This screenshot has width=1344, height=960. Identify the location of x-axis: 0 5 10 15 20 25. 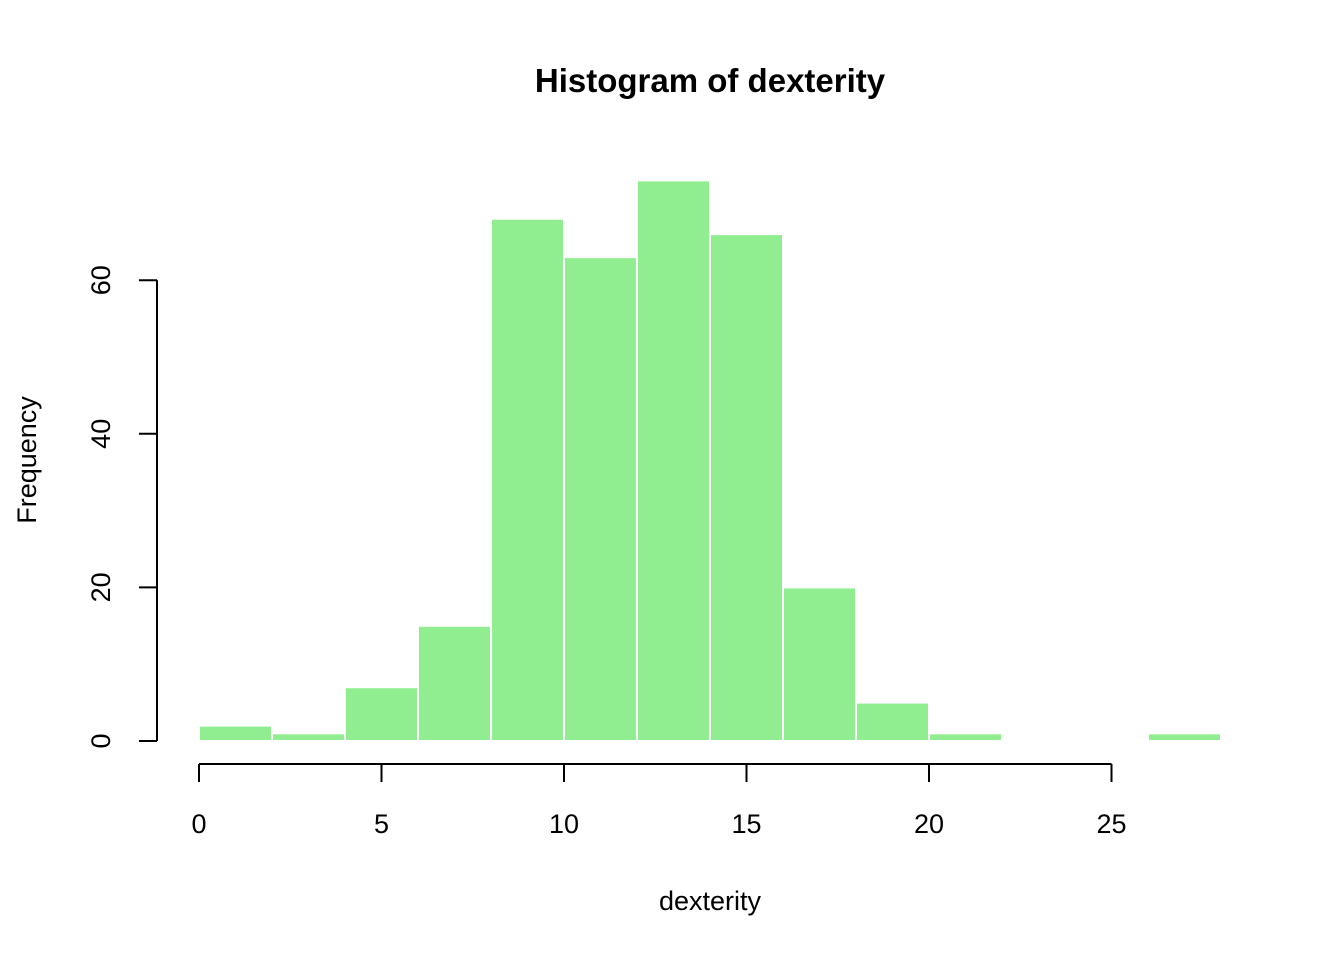
(659, 801).